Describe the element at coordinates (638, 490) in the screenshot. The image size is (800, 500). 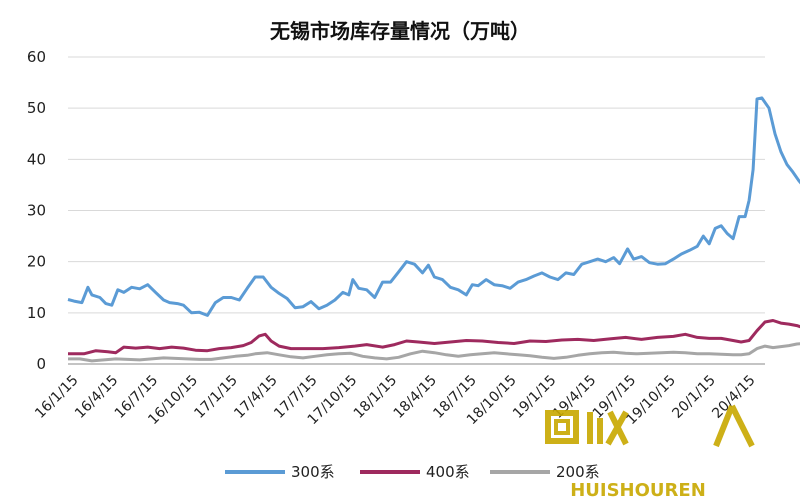
I see `svg-text: HUISHOUREN` at that location.